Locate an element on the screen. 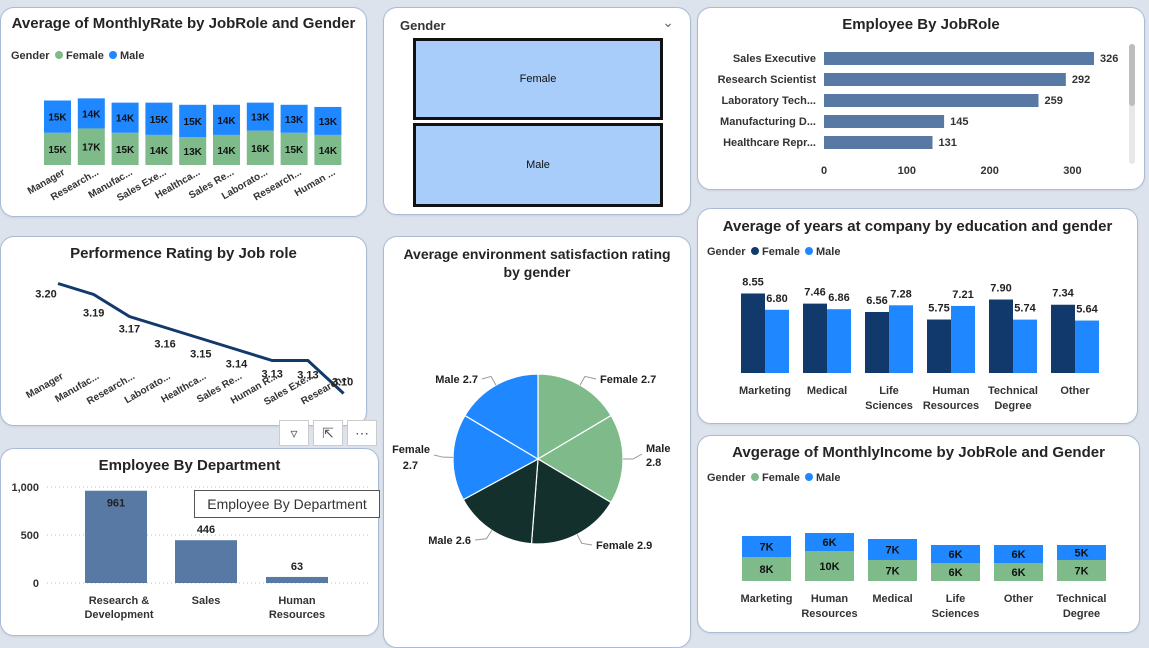 The height and width of the screenshot is (648, 1149). scrollbar is located at coordinates (1132, 104).